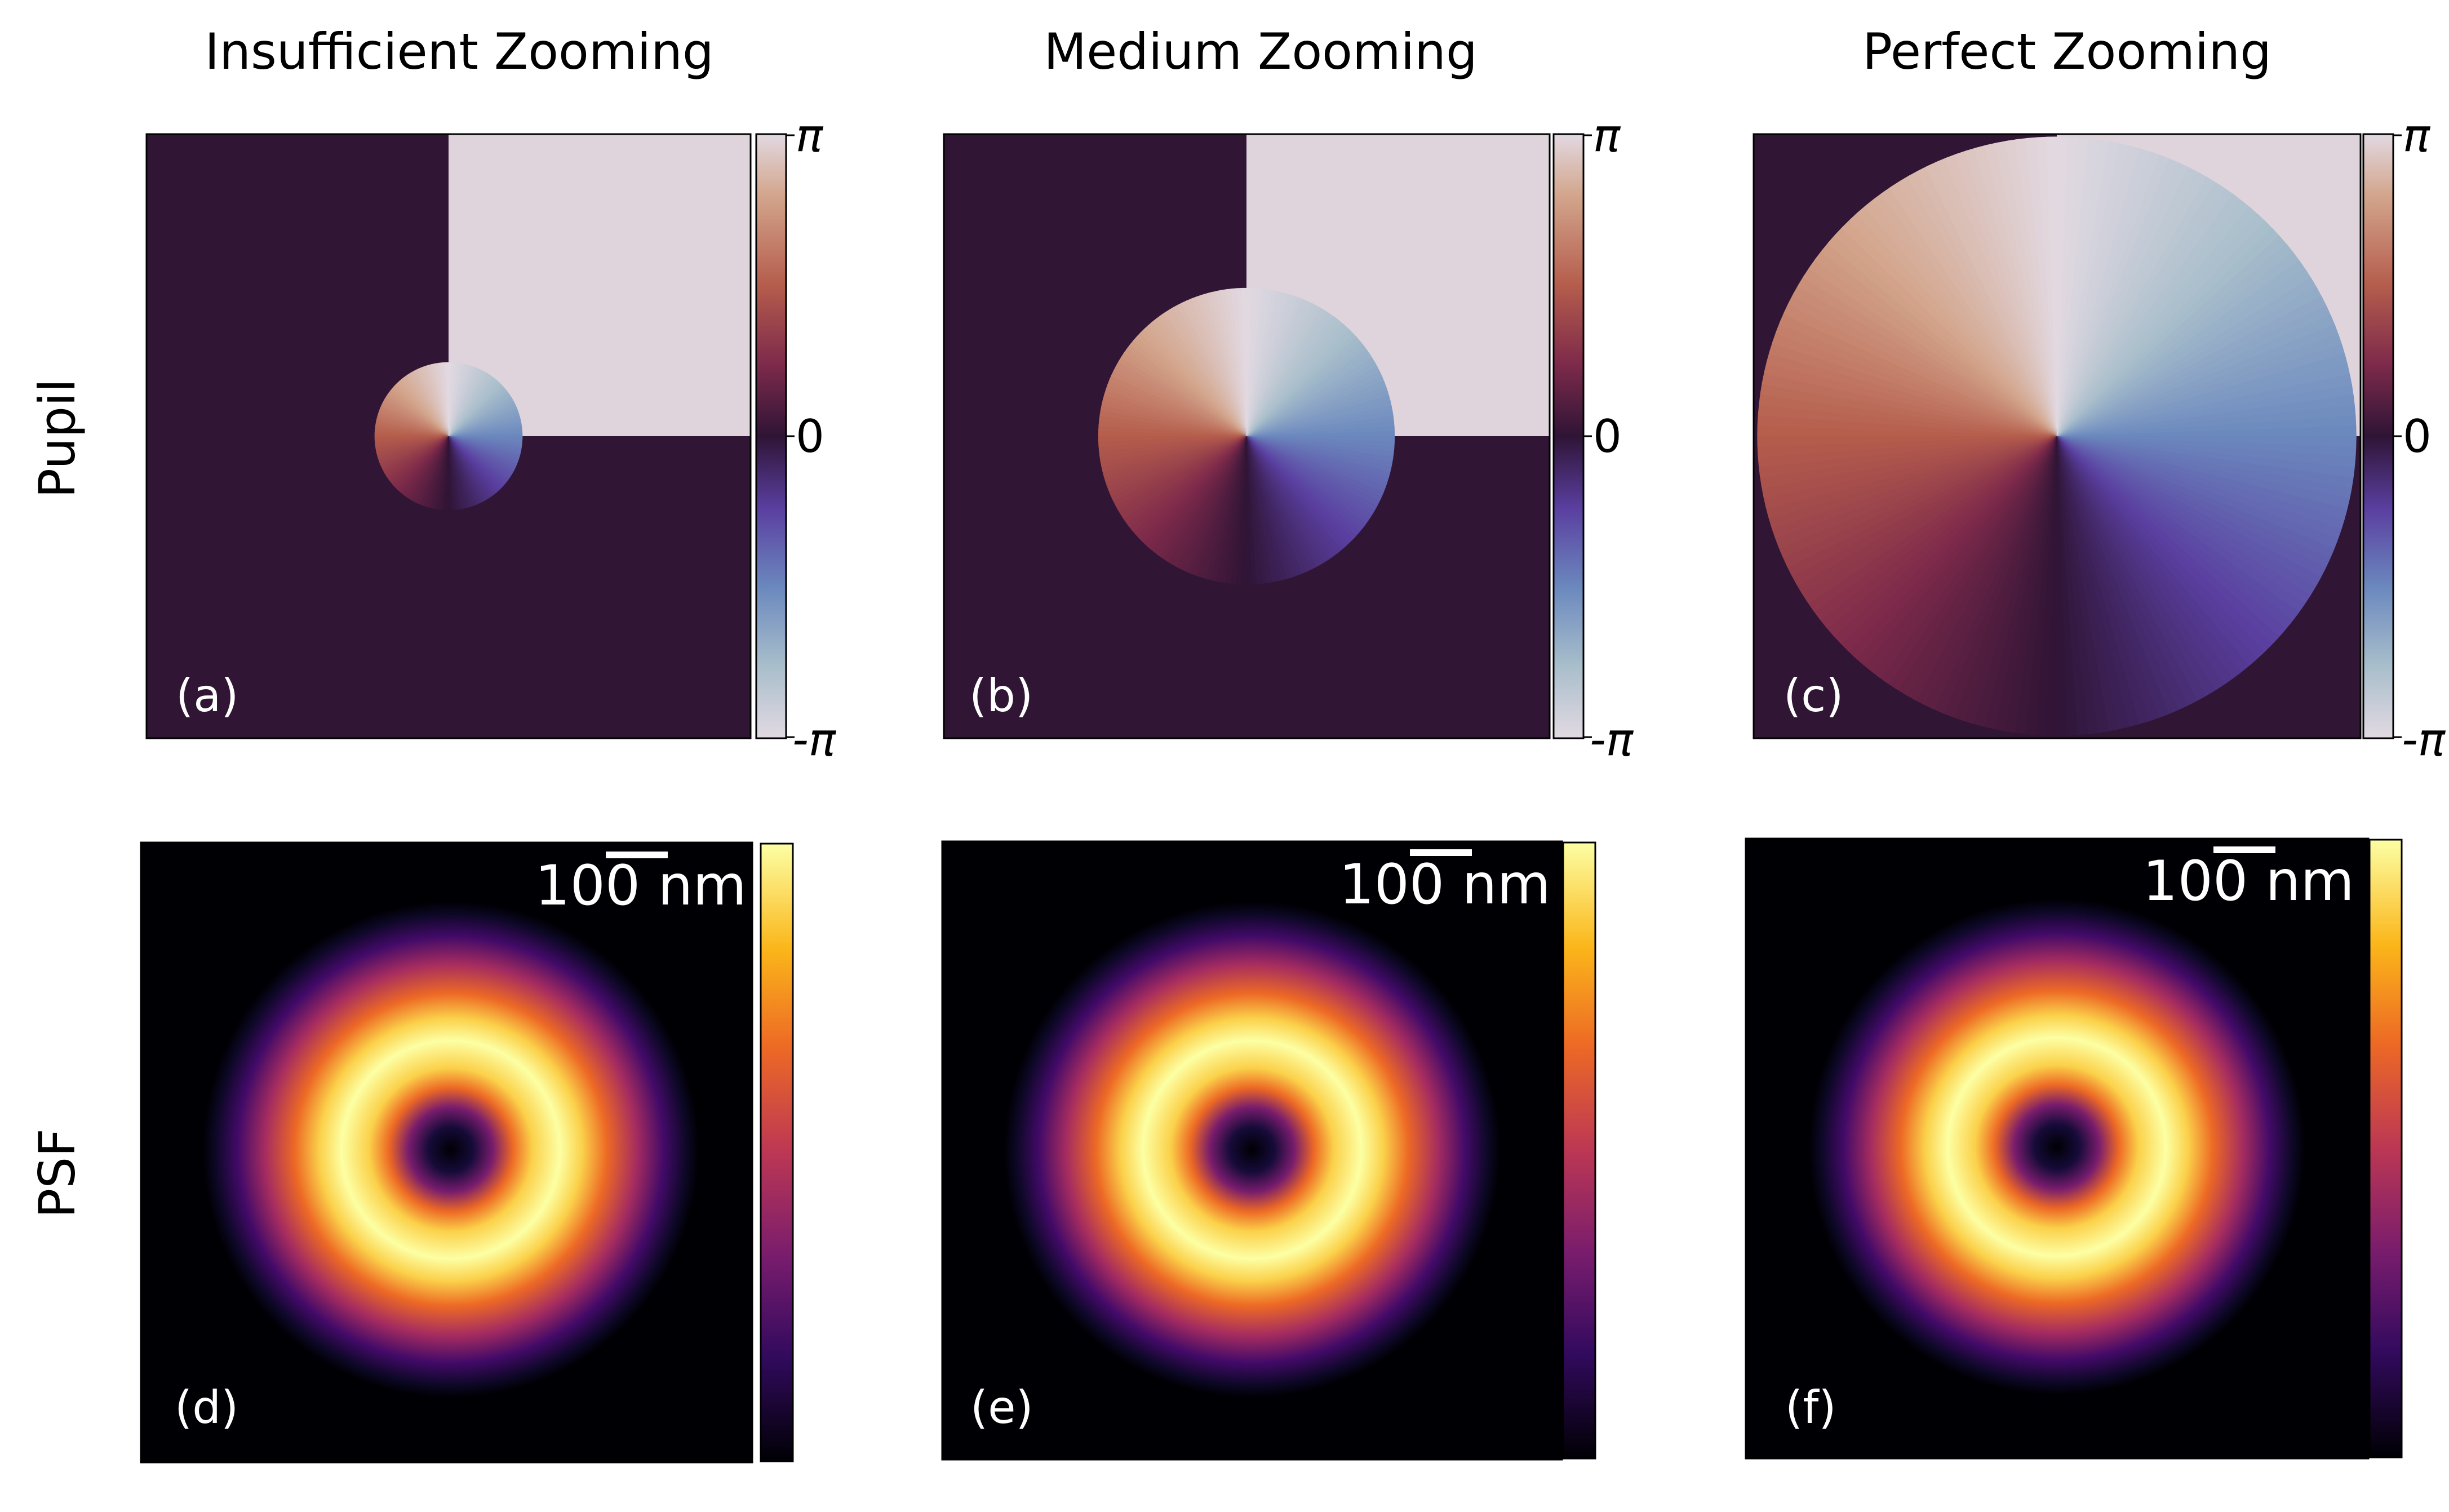  I want to click on column-title-perfect: Perfect Zooming, so click(2066, 52).